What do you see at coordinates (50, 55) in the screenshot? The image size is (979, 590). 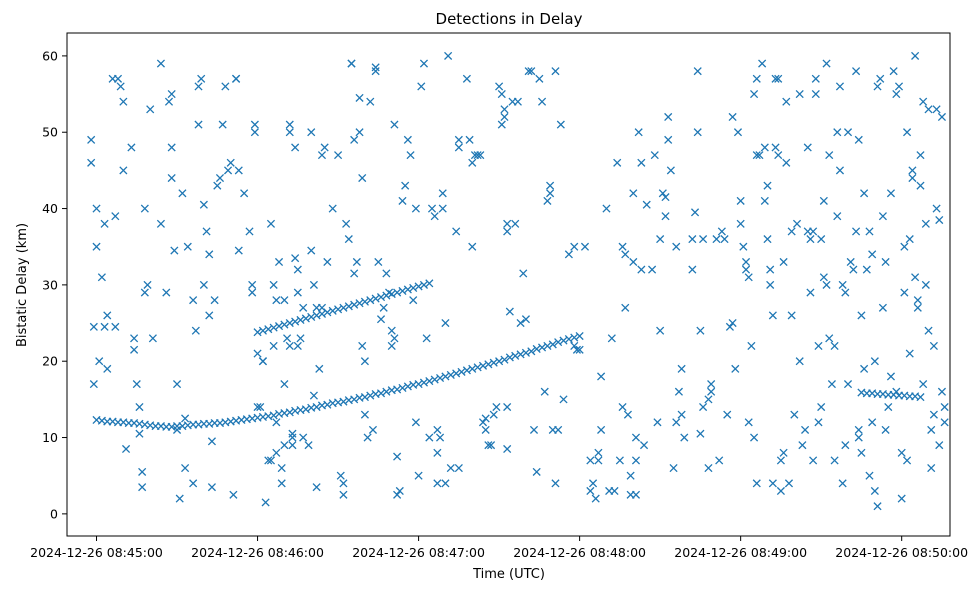 I see `y-tick-label: 60` at bounding box center [50, 55].